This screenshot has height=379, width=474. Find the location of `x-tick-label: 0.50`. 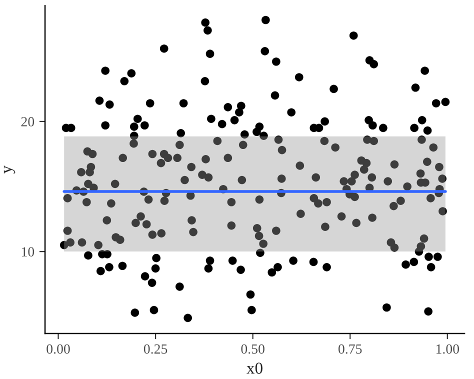

x-tick-label: 0.50 is located at coordinates (252, 349).